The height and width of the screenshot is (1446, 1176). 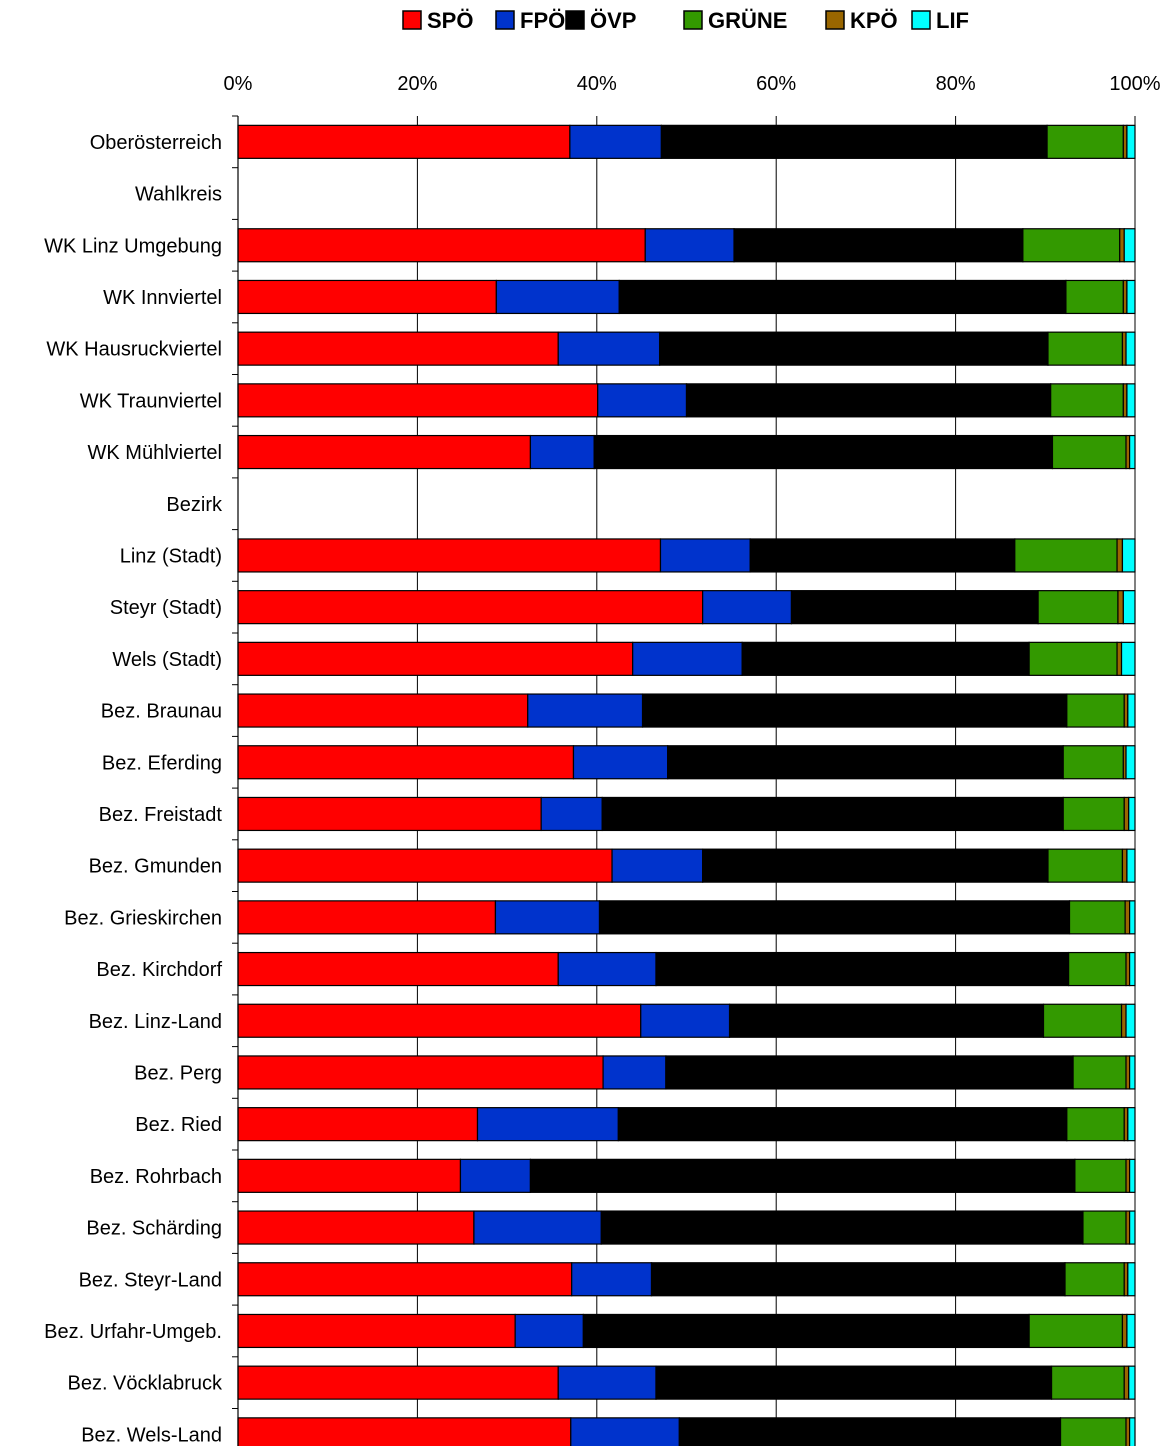 What do you see at coordinates (171, 556) in the screenshot?
I see `category-label: Linz (Stadt)` at bounding box center [171, 556].